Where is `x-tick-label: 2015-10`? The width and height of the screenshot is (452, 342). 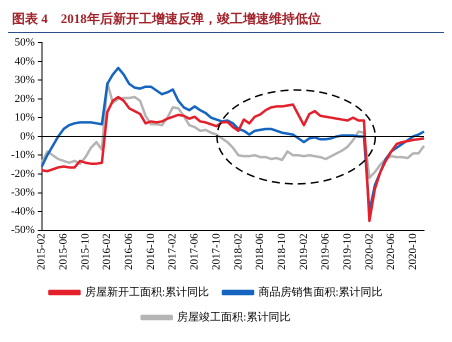 x-tick-label: 2015-10 is located at coordinates (85, 251).